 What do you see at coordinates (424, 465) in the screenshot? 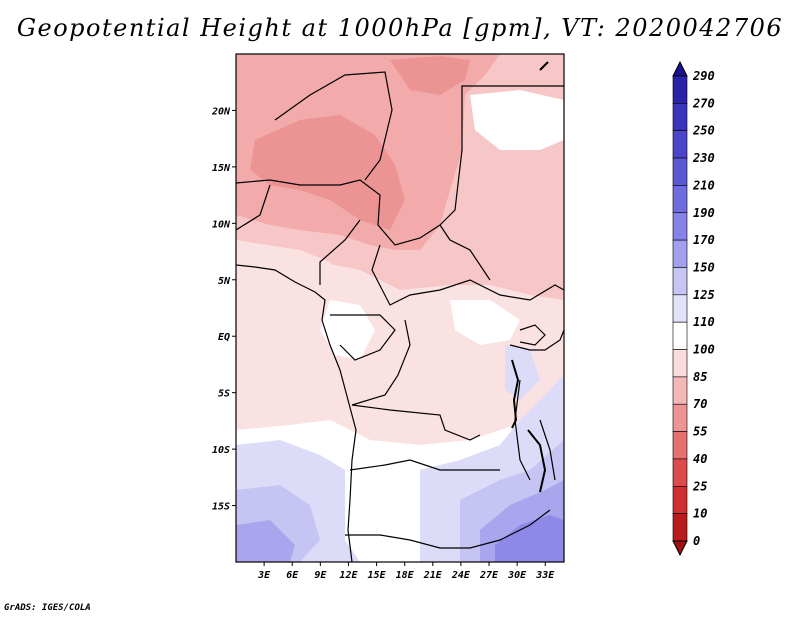
I see `border-angola` at bounding box center [424, 465].